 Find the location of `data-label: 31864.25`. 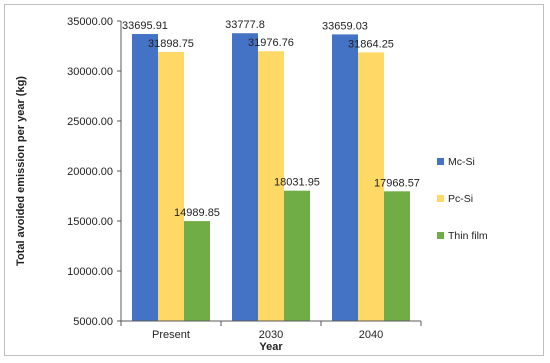

data-label: 31864.25 is located at coordinates (371, 44).